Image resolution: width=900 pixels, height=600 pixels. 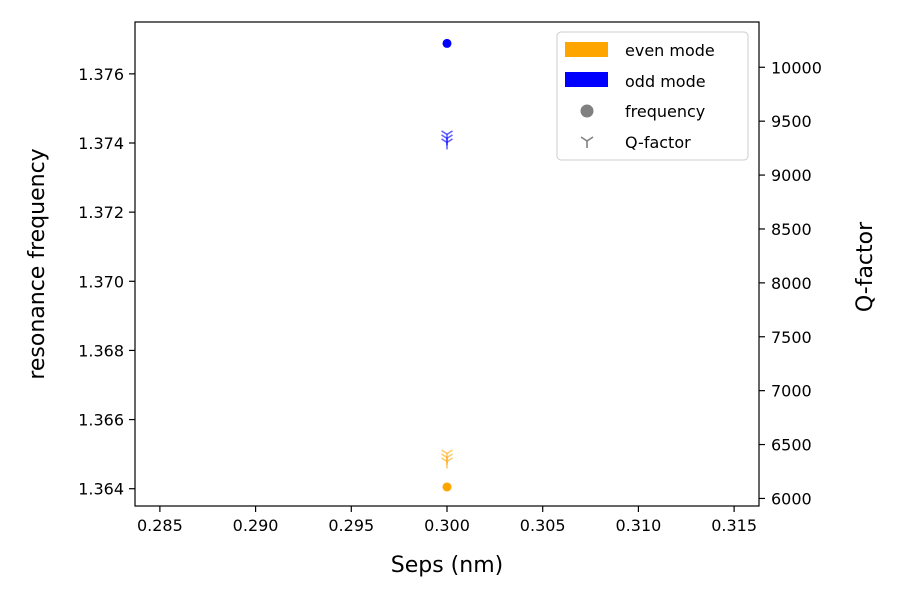 What do you see at coordinates (658, 142) in the screenshot?
I see `legend-label-q-factor: Q-factor` at bounding box center [658, 142].